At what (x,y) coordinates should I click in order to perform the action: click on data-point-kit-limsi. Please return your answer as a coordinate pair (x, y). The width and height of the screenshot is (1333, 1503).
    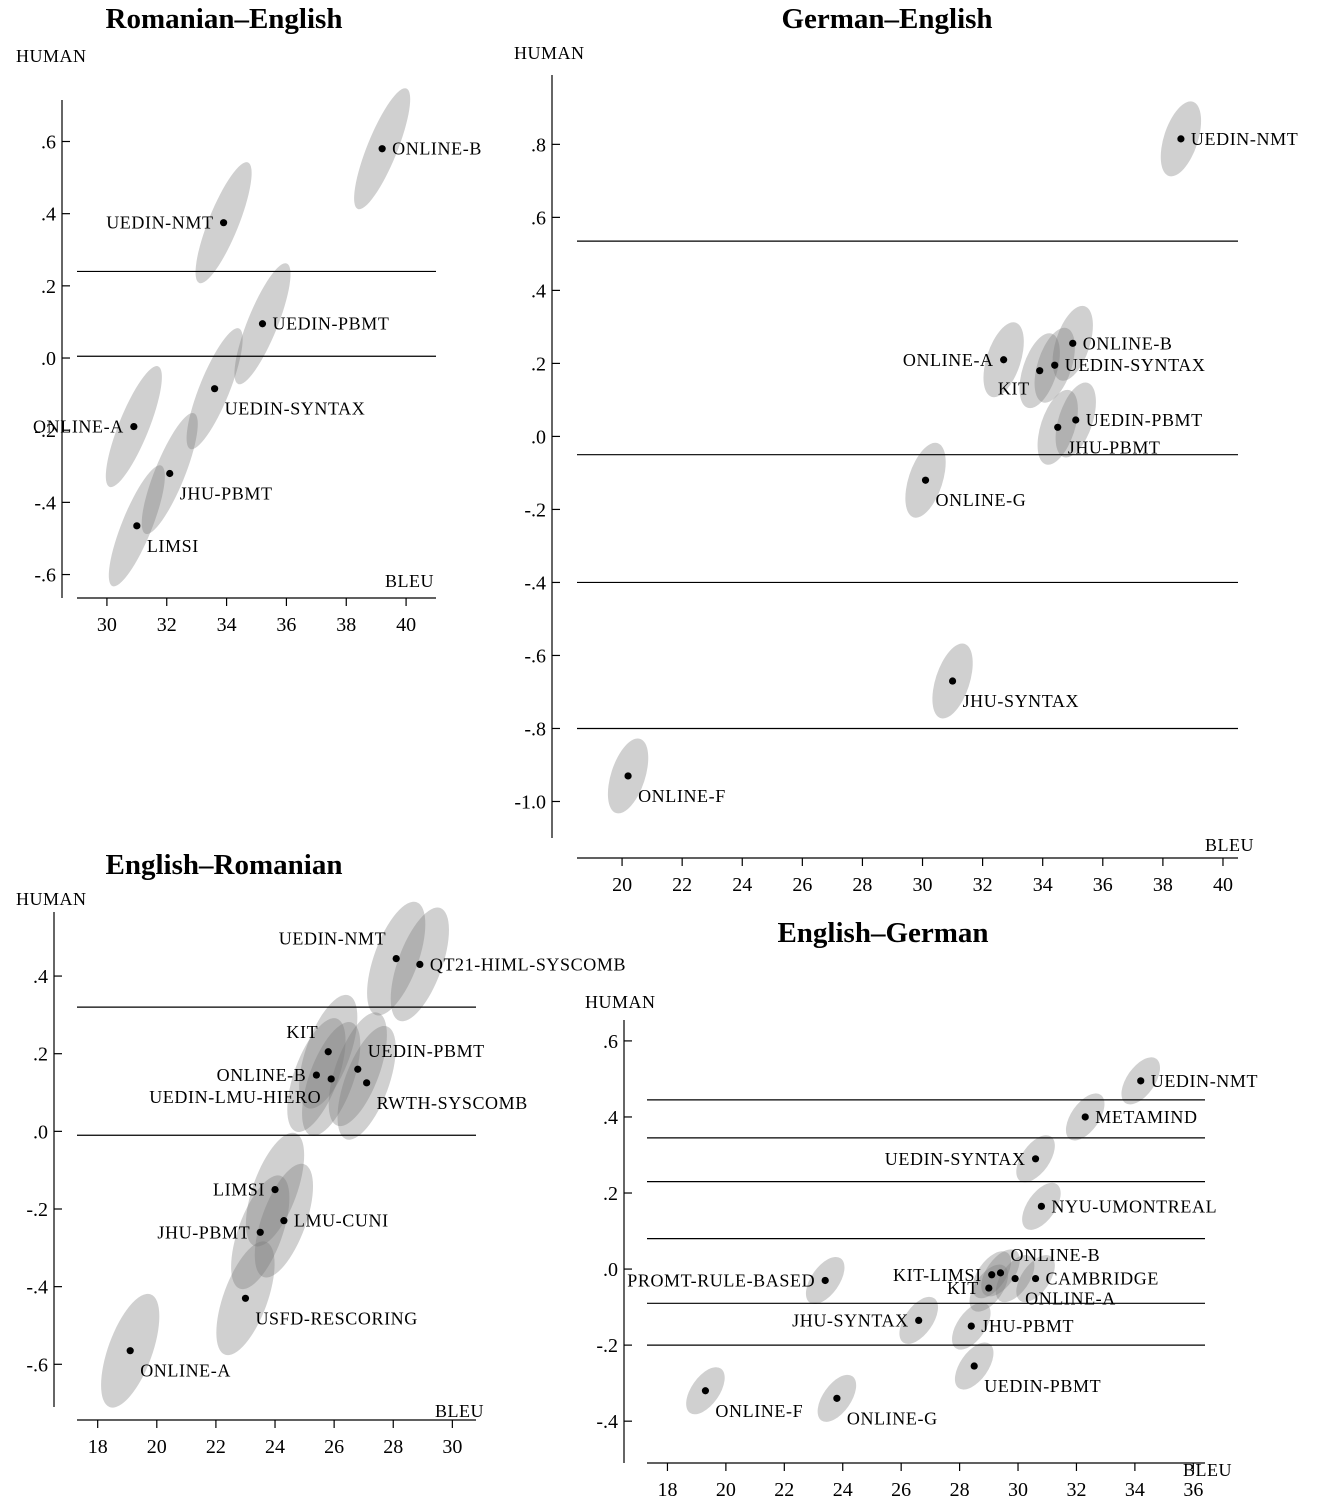
    Looking at the image, I should click on (992, 1275).